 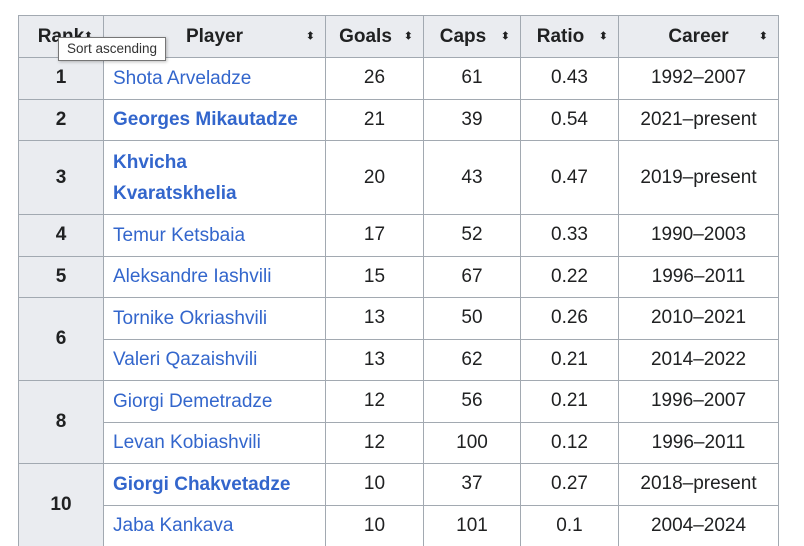 What do you see at coordinates (374, 276) in the screenshot?
I see `goals-cell: 15` at bounding box center [374, 276].